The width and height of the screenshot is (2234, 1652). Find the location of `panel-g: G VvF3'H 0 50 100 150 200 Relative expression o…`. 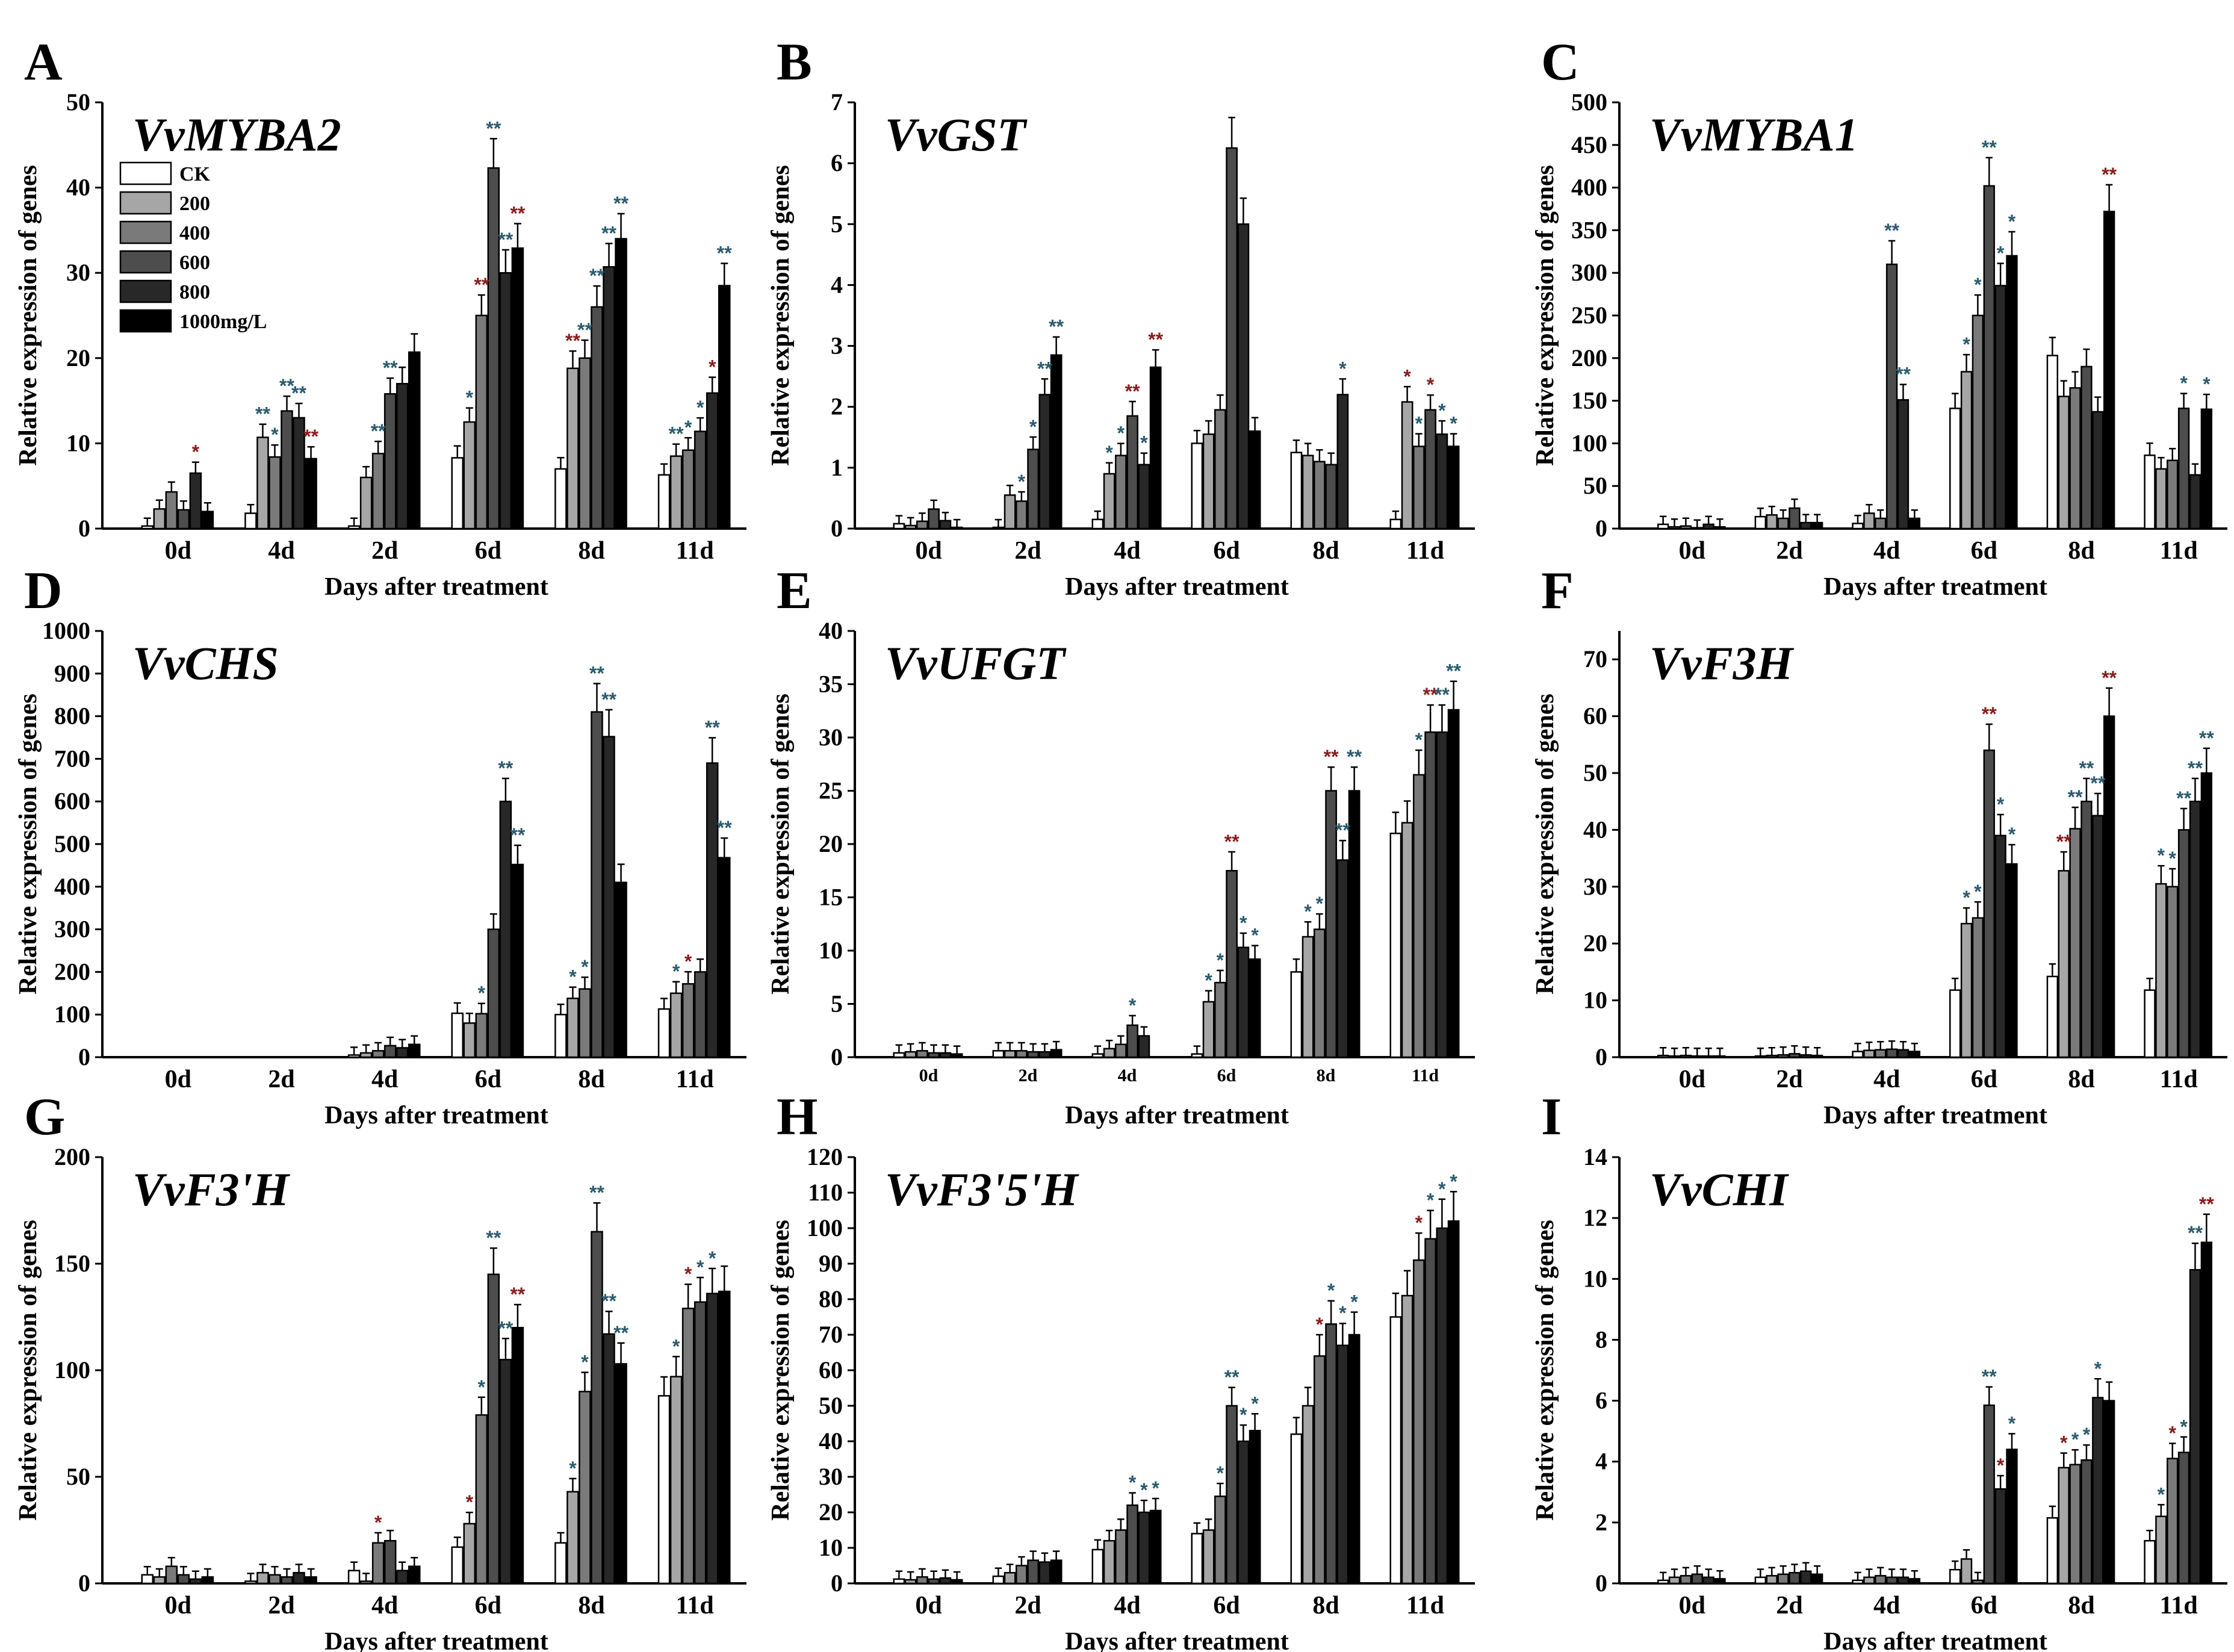

panel-g: G VvF3'H 0 50 100 150 200 Relative expression o… is located at coordinates (380, 1370).